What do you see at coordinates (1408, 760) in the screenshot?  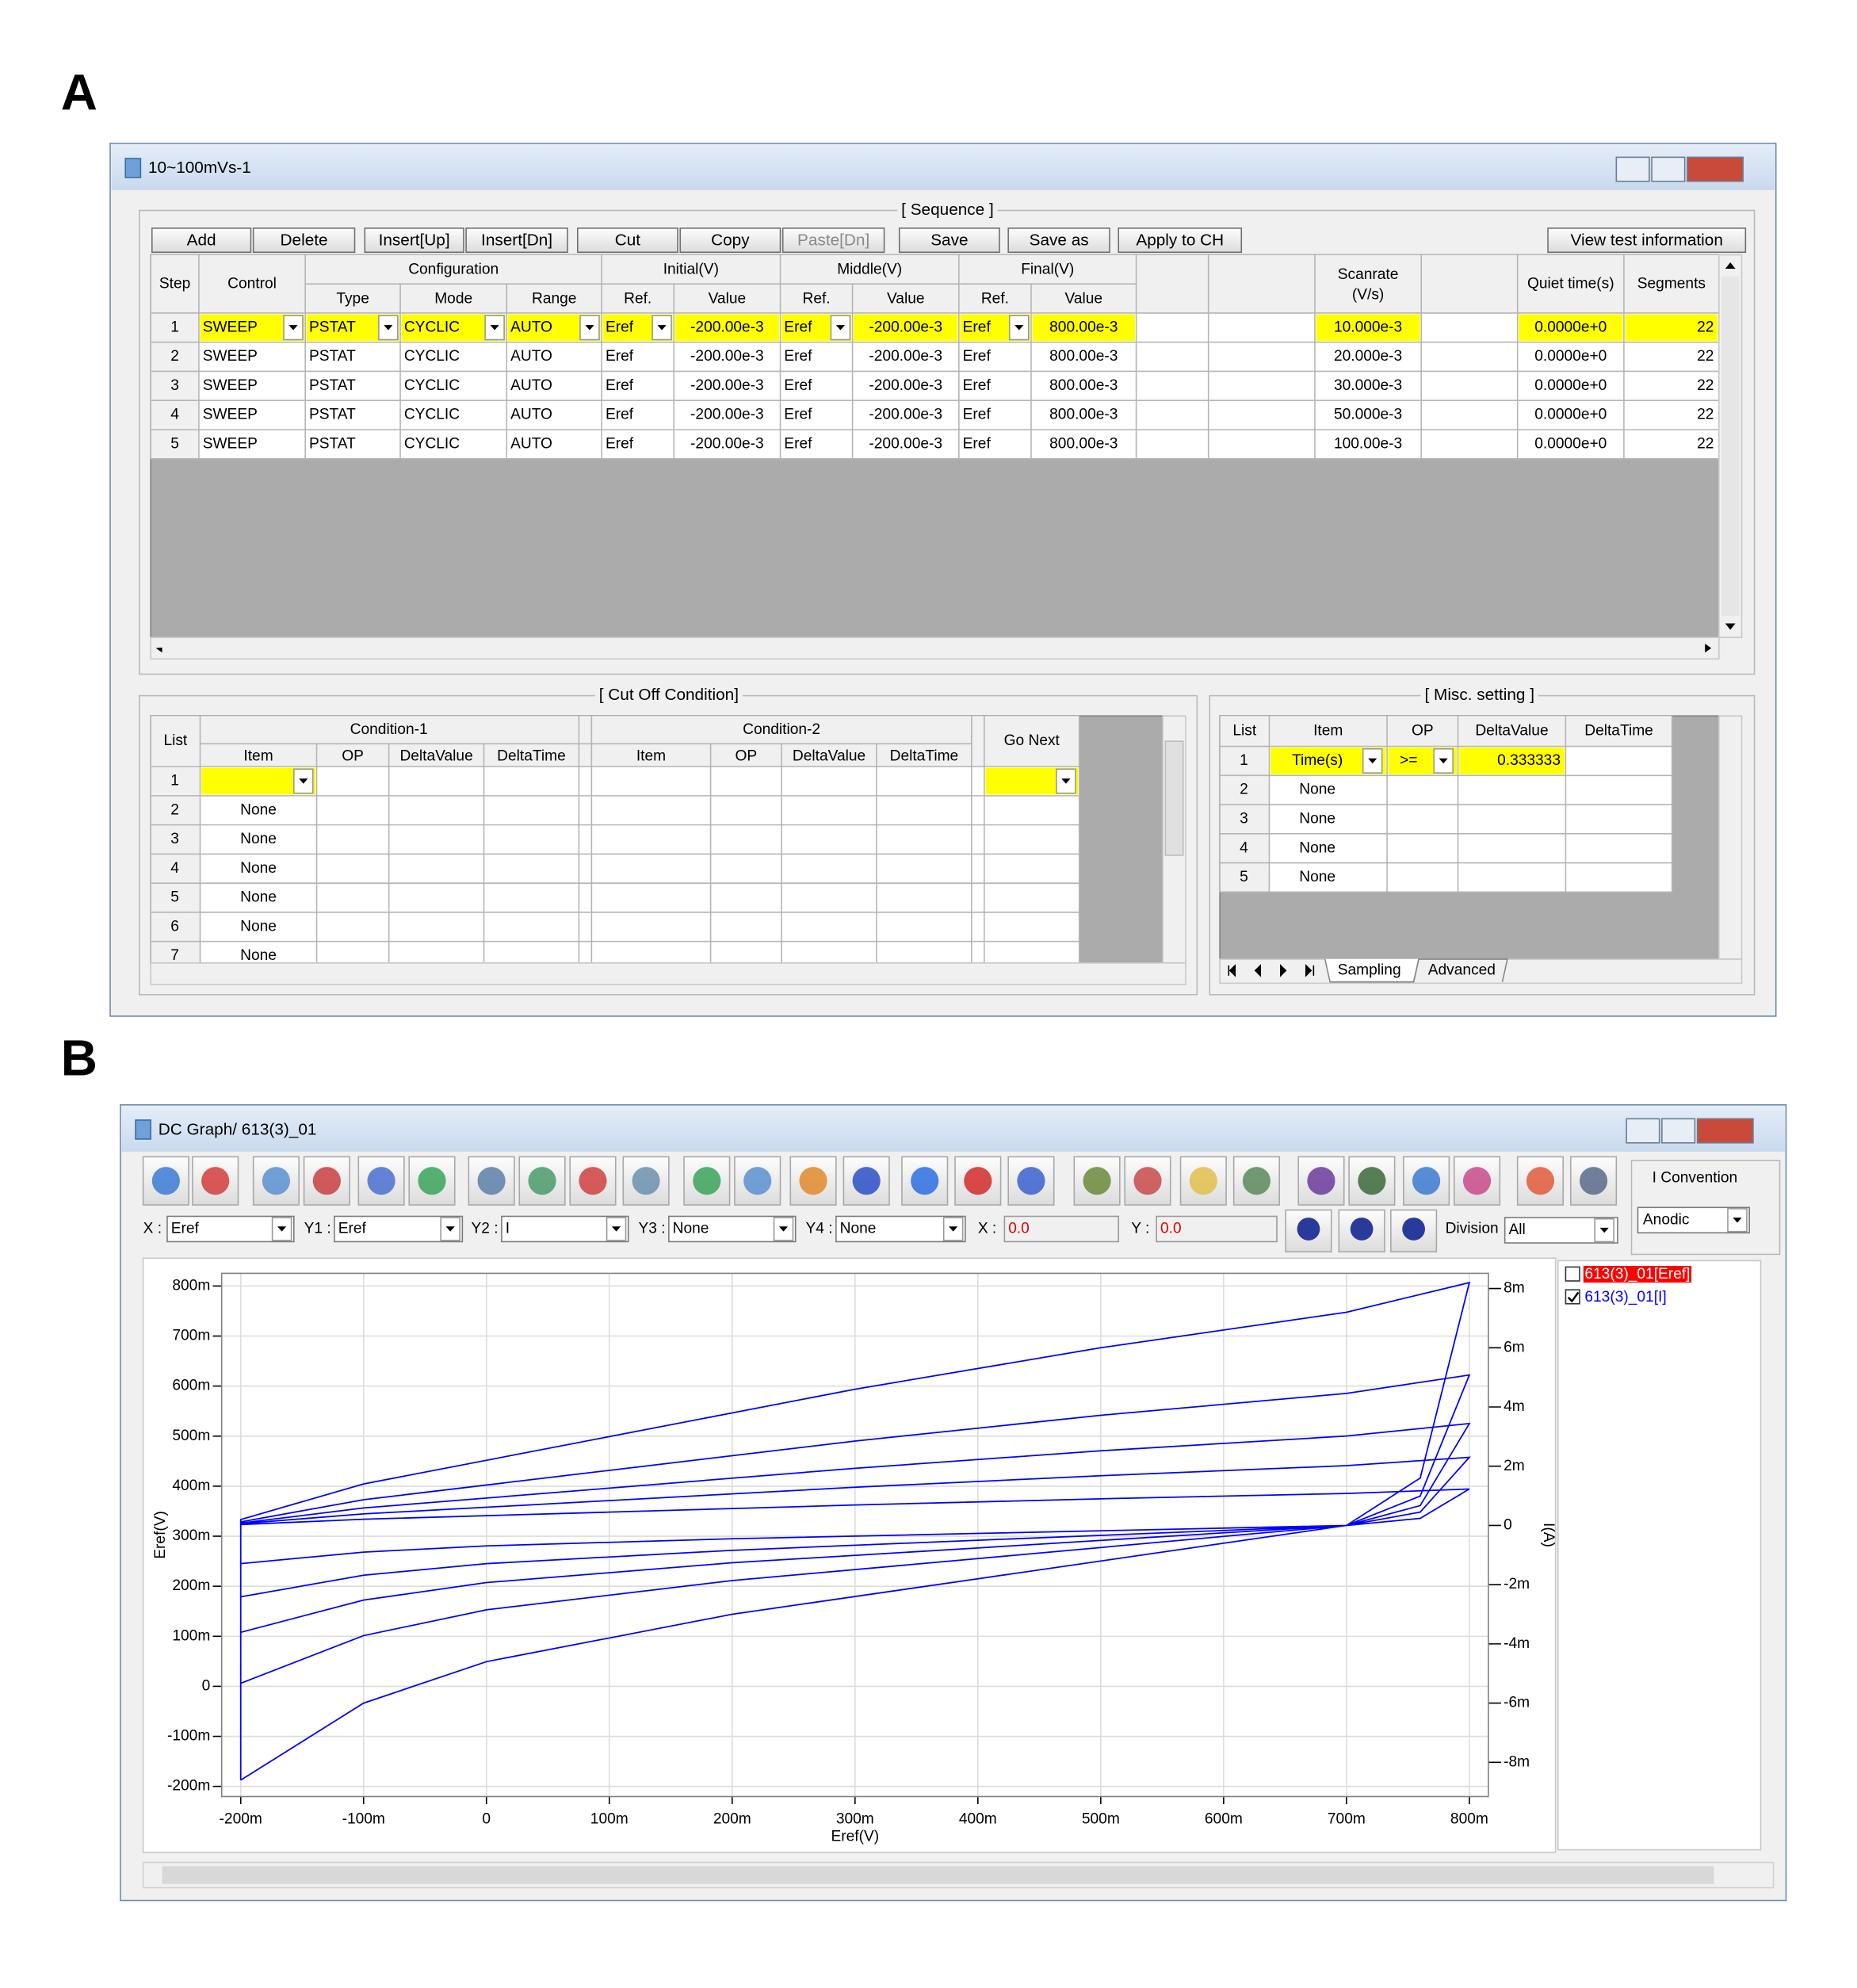 I see `table-cell: >=` at bounding box center [1408, 760].